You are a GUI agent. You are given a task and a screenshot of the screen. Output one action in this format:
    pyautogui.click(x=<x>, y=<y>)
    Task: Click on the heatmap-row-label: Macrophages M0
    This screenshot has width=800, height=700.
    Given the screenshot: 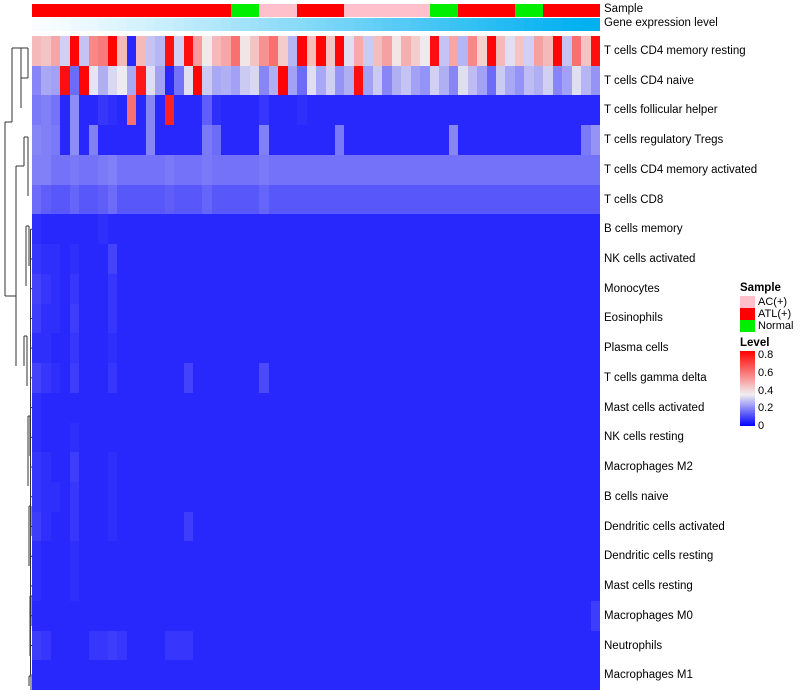 What is the action you would take?
    pyautogui.click(x=648, y=615)
    